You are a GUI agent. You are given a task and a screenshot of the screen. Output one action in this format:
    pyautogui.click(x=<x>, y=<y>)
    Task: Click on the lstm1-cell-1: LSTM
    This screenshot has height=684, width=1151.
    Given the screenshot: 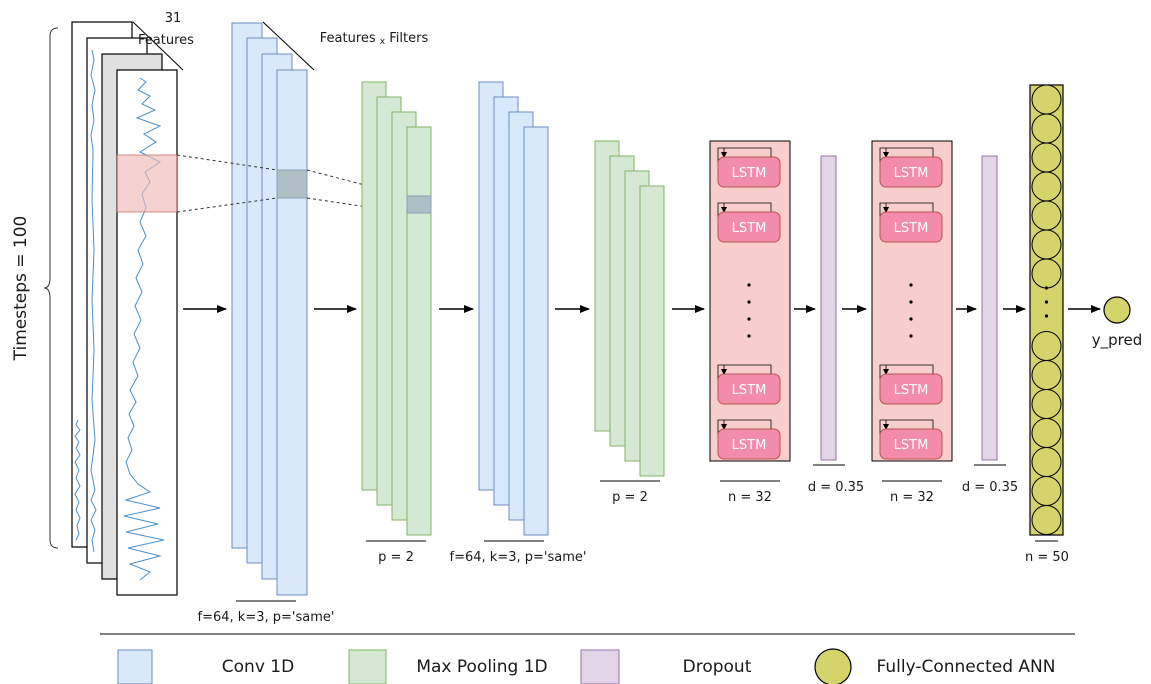 What is the action you would take?
    pyautogui.click(x=749, y=167)
    